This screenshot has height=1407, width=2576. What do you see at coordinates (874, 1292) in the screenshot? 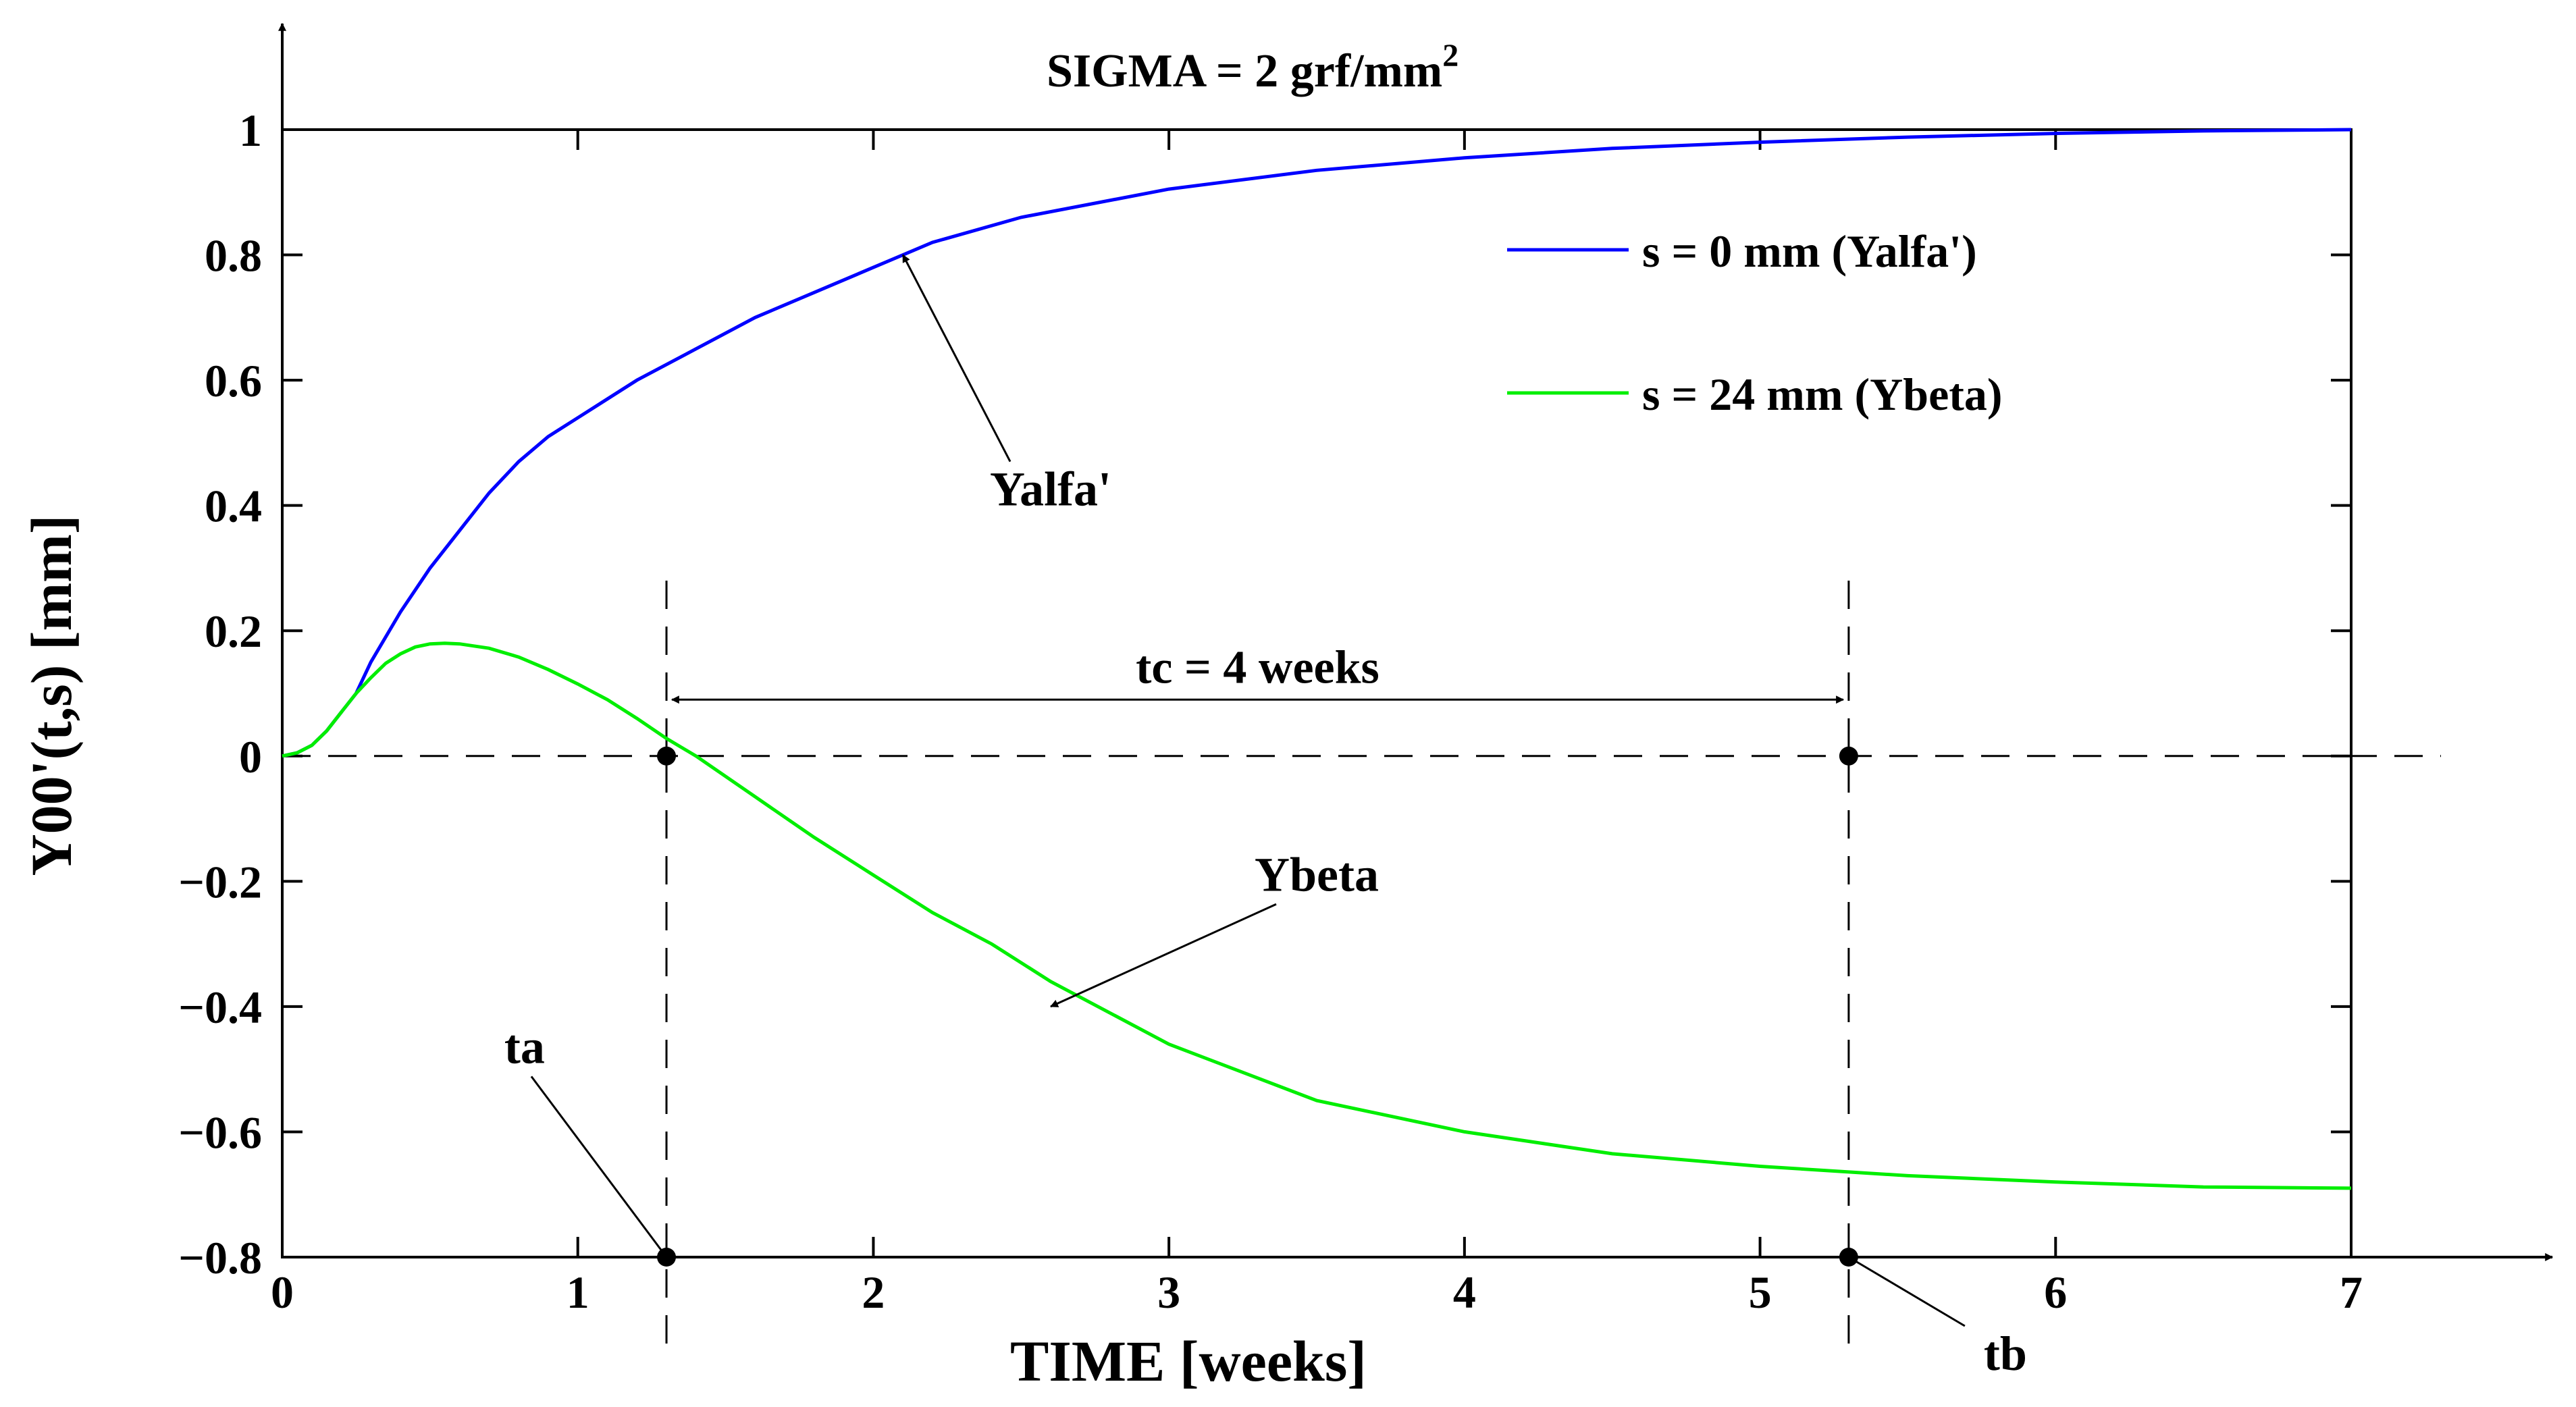
I see `x-tick-label: 2` at bounding box center [874, 1292].